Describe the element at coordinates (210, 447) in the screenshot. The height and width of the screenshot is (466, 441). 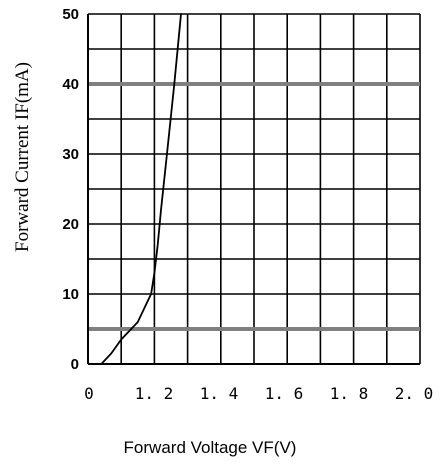
I see `x-axis-label: Forward Voltage VF(V)` at that location.